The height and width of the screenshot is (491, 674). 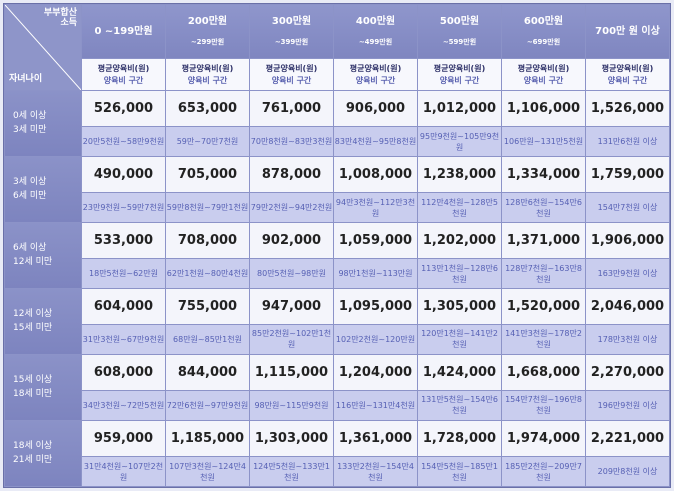 I want to click on income-bracket-header: 200만원 ~299만원, so click(x=207, y=31).